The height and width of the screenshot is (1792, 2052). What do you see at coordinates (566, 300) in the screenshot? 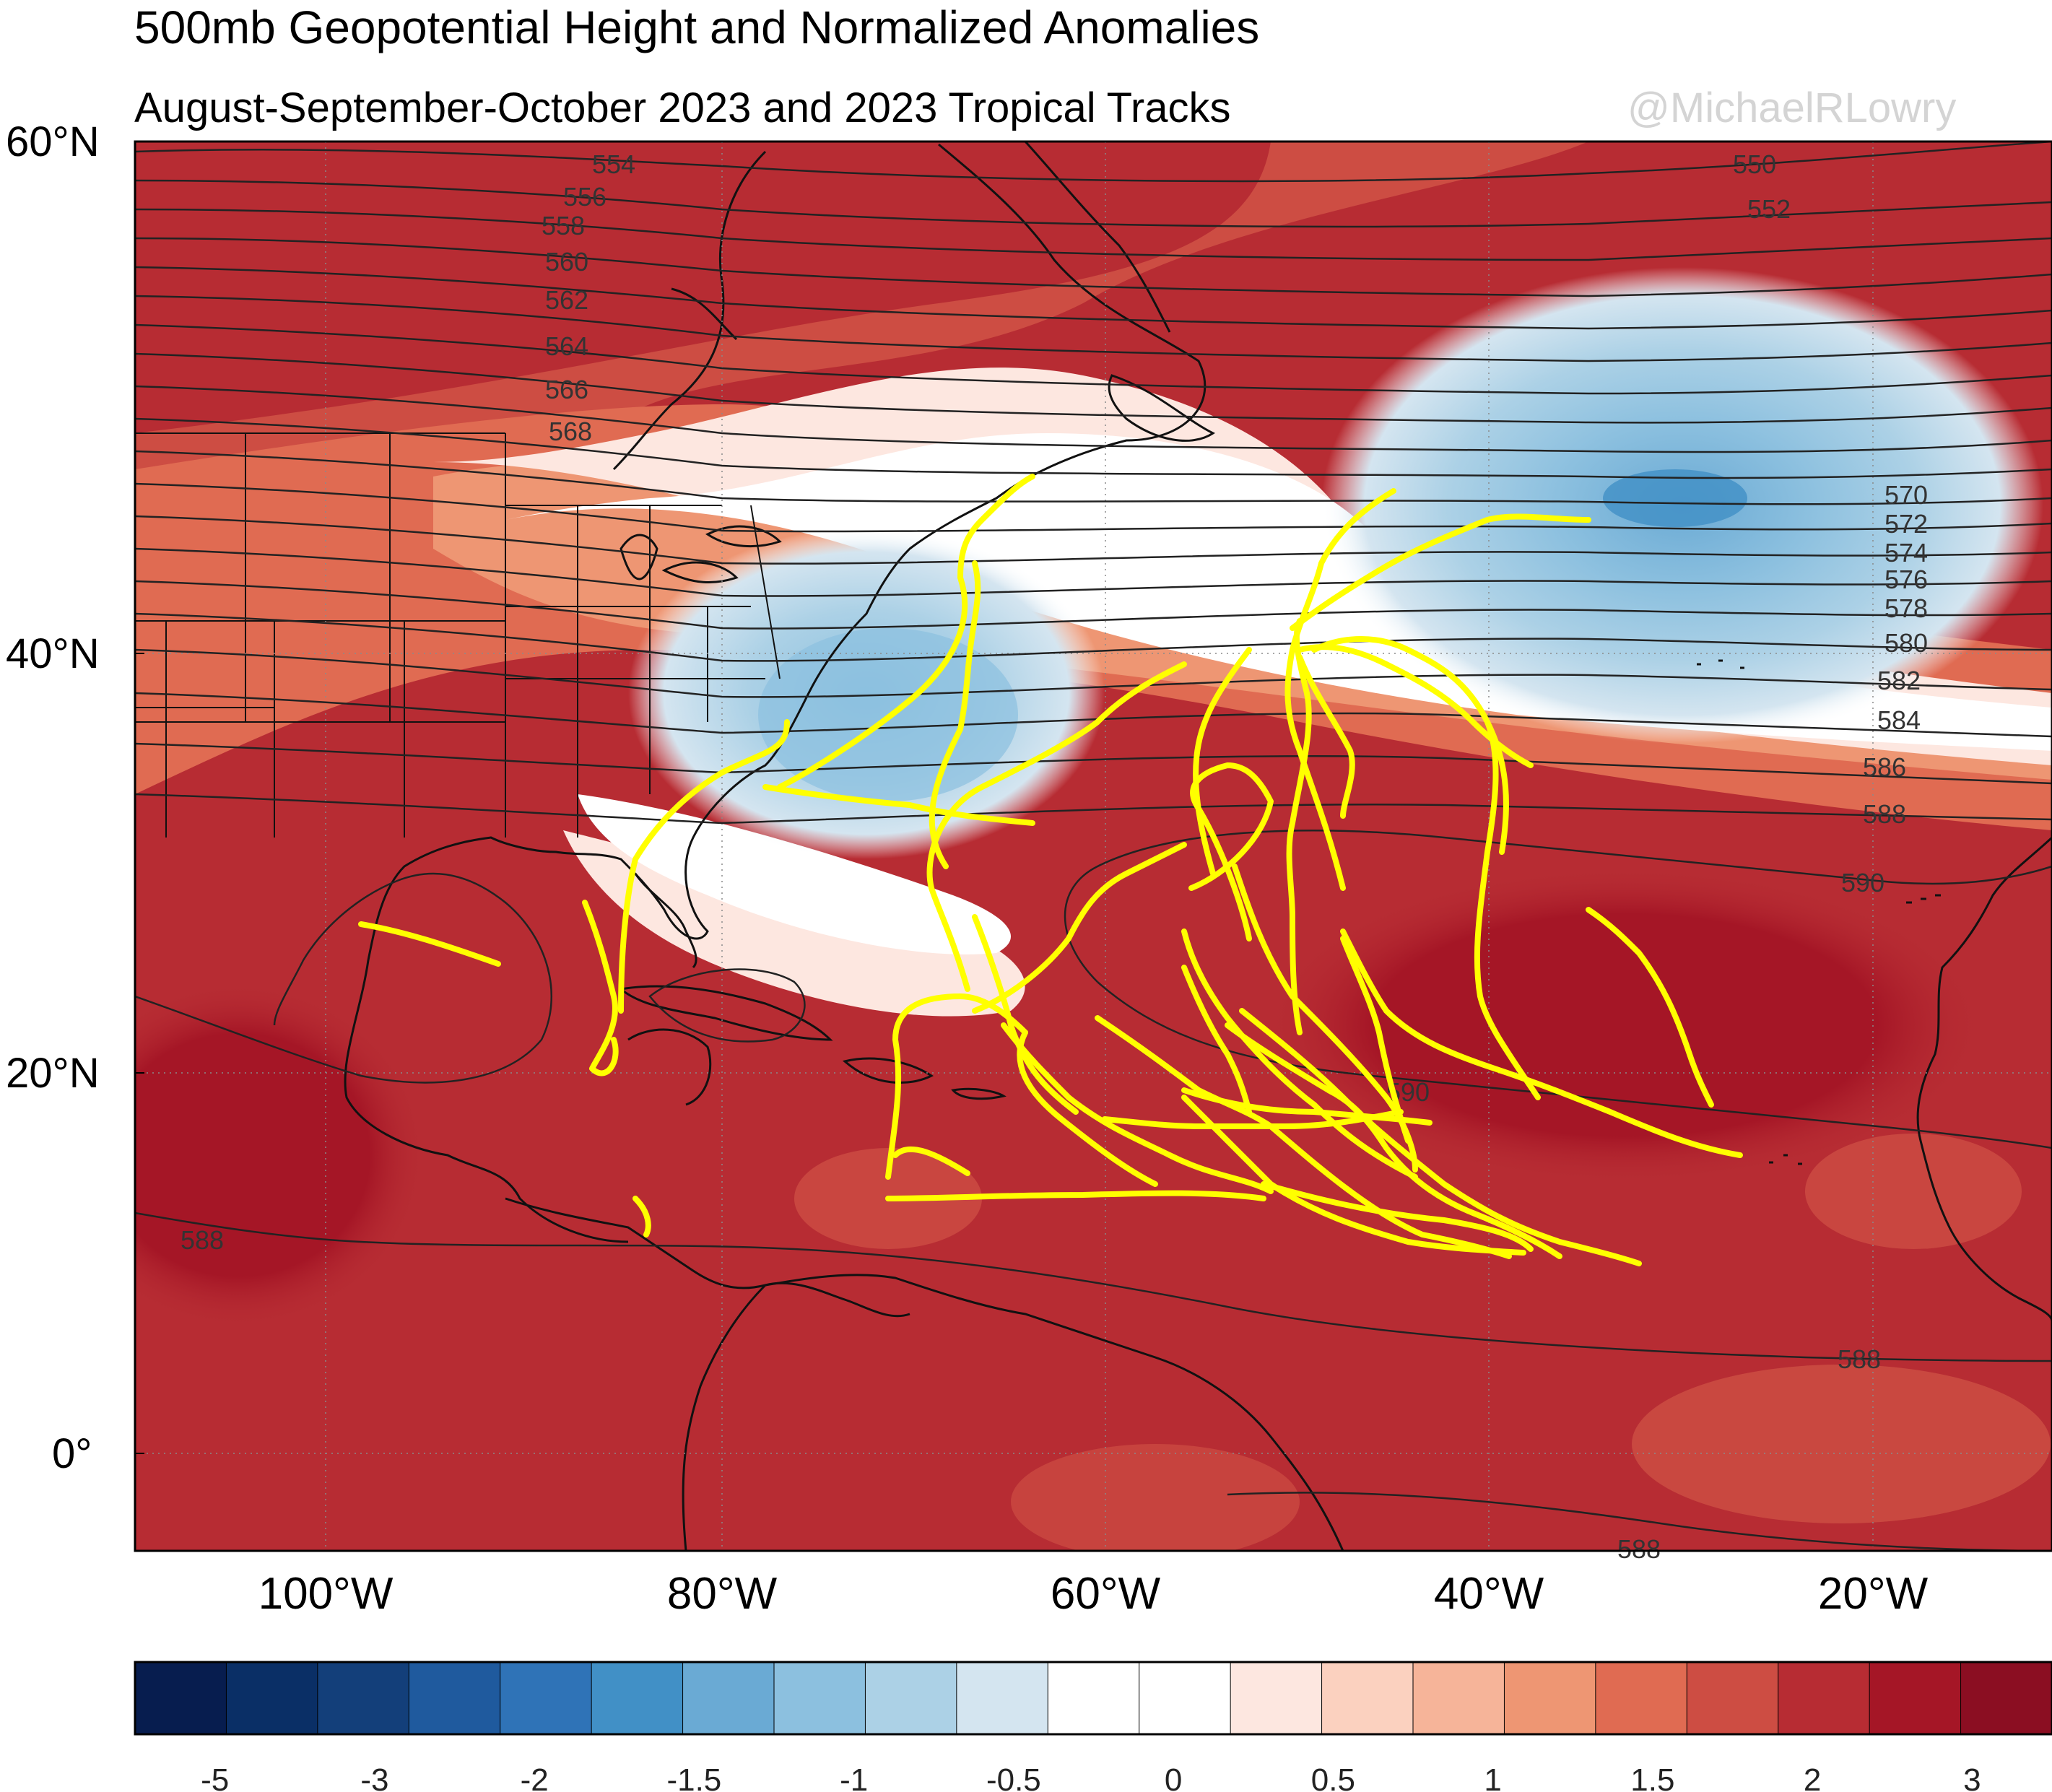
I see `contour-label: 562` at bounding box center [566, 300].